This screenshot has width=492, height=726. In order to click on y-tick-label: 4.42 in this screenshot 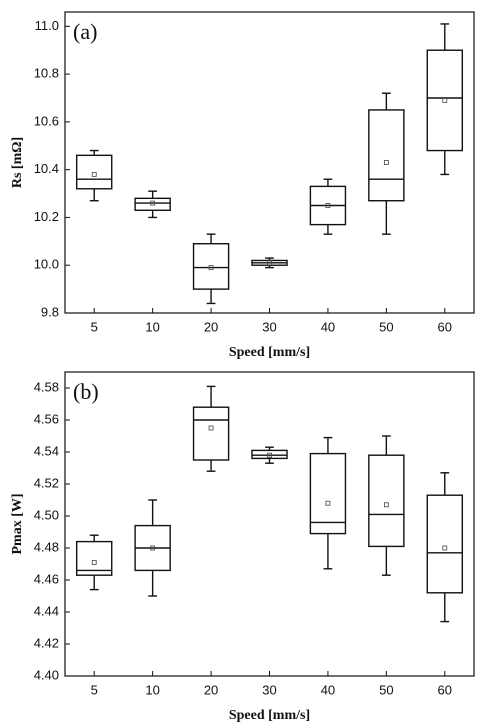, I will do `click(46, 642)`.